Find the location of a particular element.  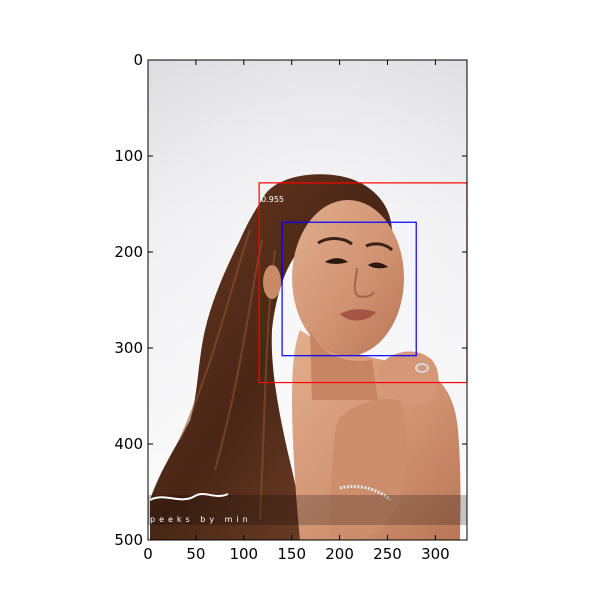

eyebrow-right is located at coordinates (379, 247).